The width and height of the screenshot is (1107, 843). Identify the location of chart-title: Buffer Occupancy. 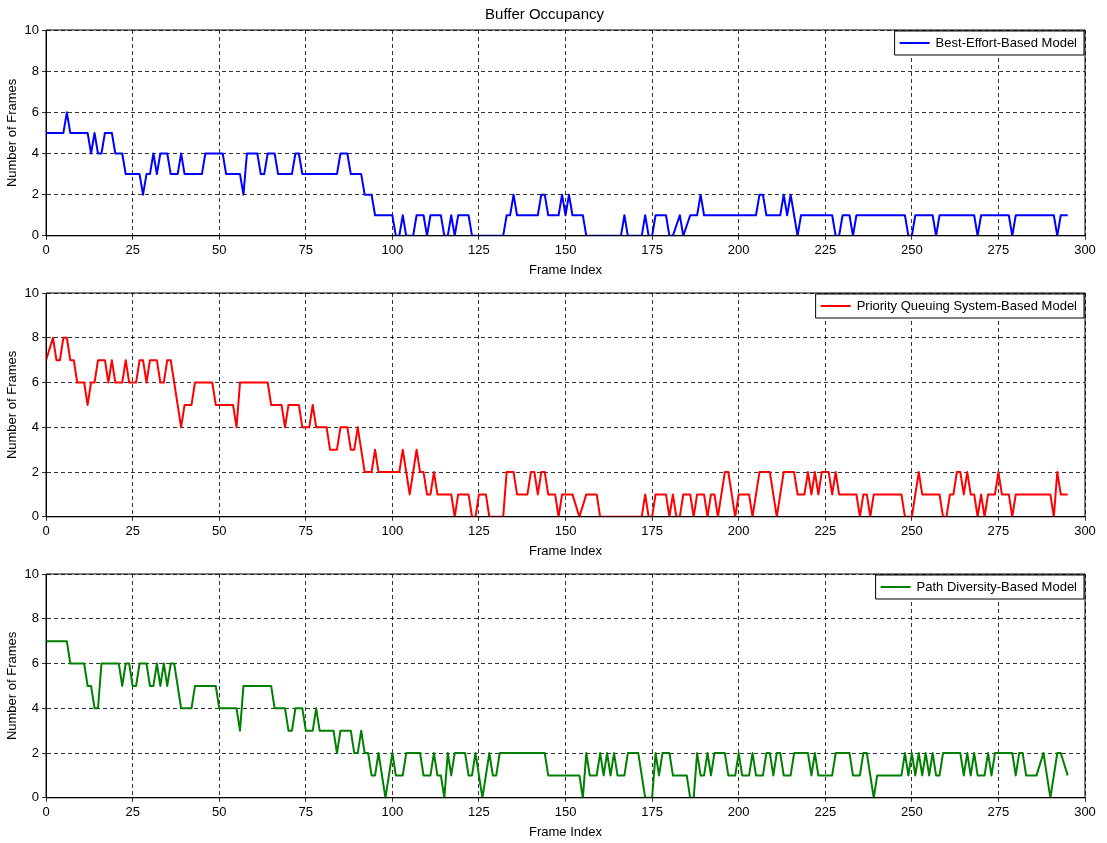
(545, 14).